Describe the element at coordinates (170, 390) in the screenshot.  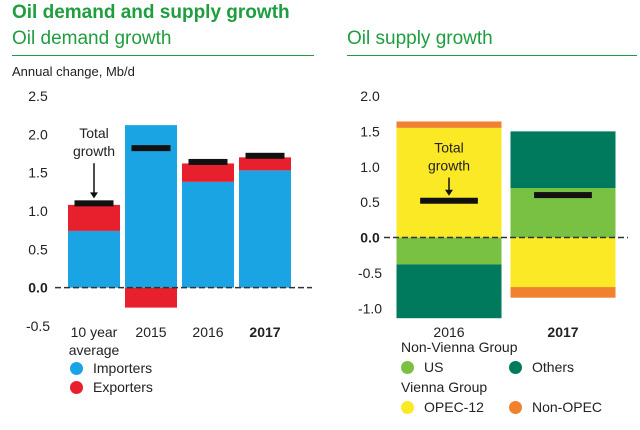
I see `demand-legend: Importers Exporters` at that location.